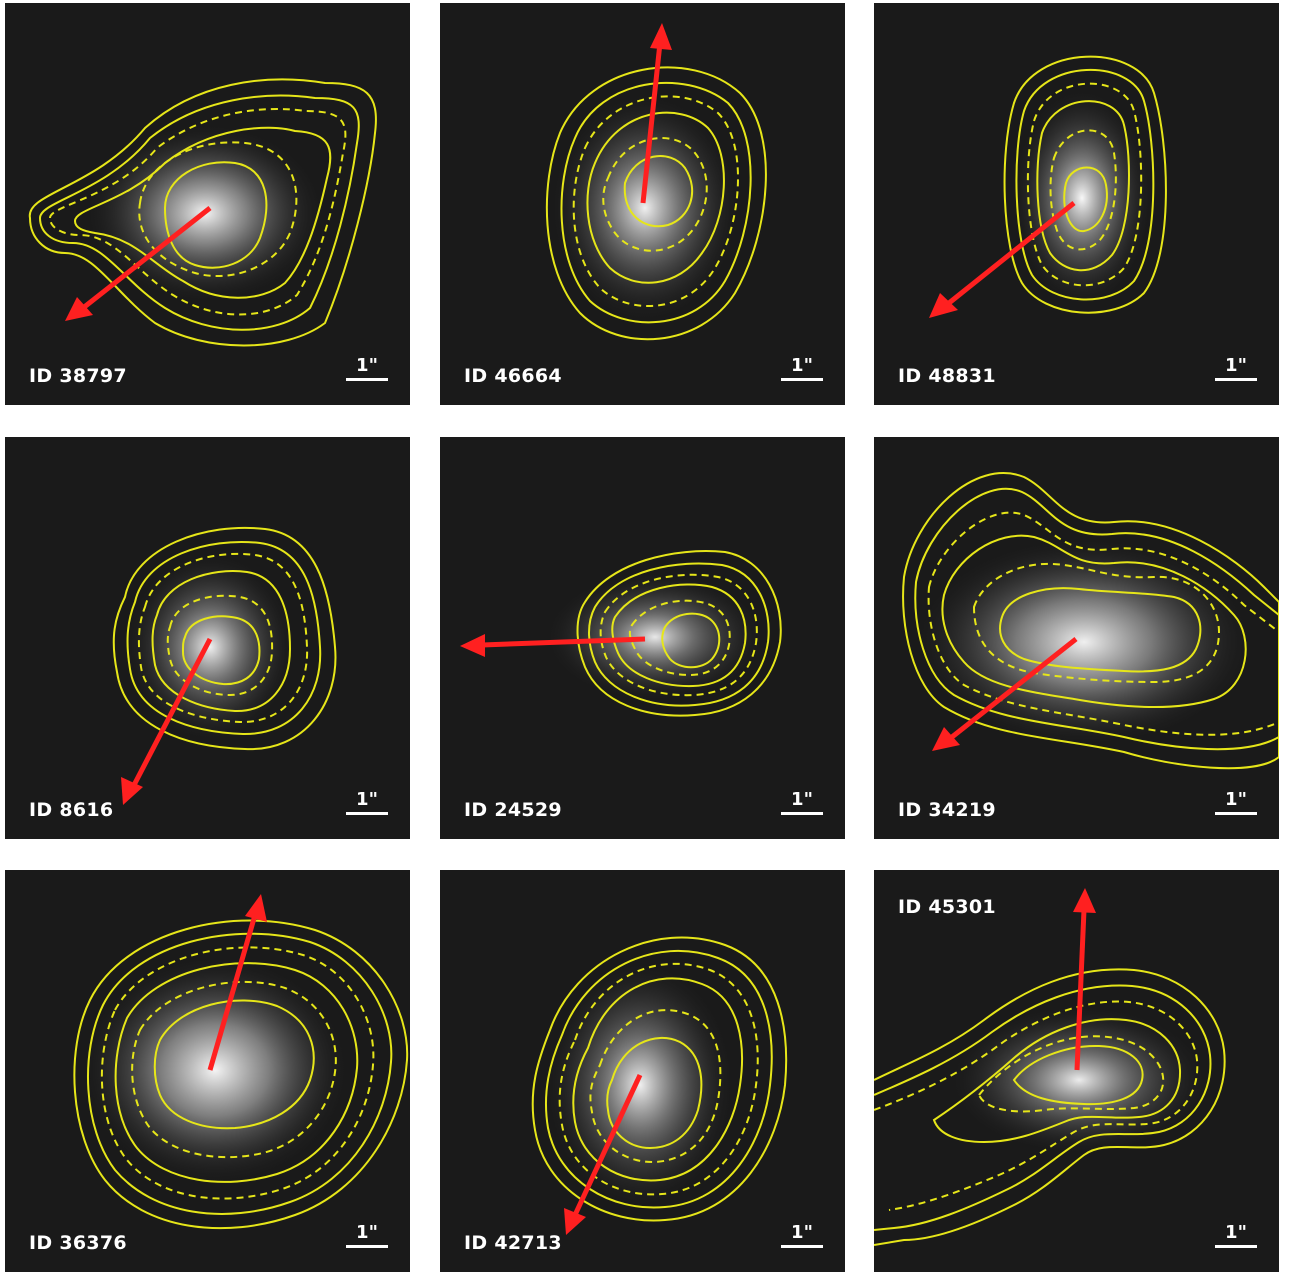 The height and width of the screenshot is (1278, 1289). I want to click on galaxy-id-label: ID 34219, so click(947, 810).